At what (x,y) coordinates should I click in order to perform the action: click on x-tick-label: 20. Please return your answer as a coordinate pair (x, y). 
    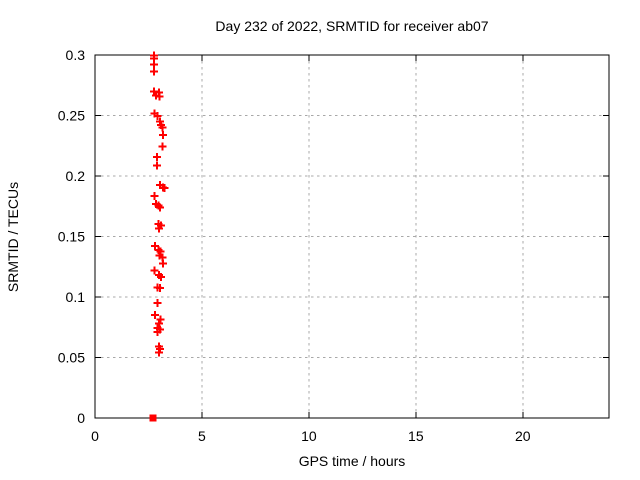
    Looking at the image, I should click on (523, 436).